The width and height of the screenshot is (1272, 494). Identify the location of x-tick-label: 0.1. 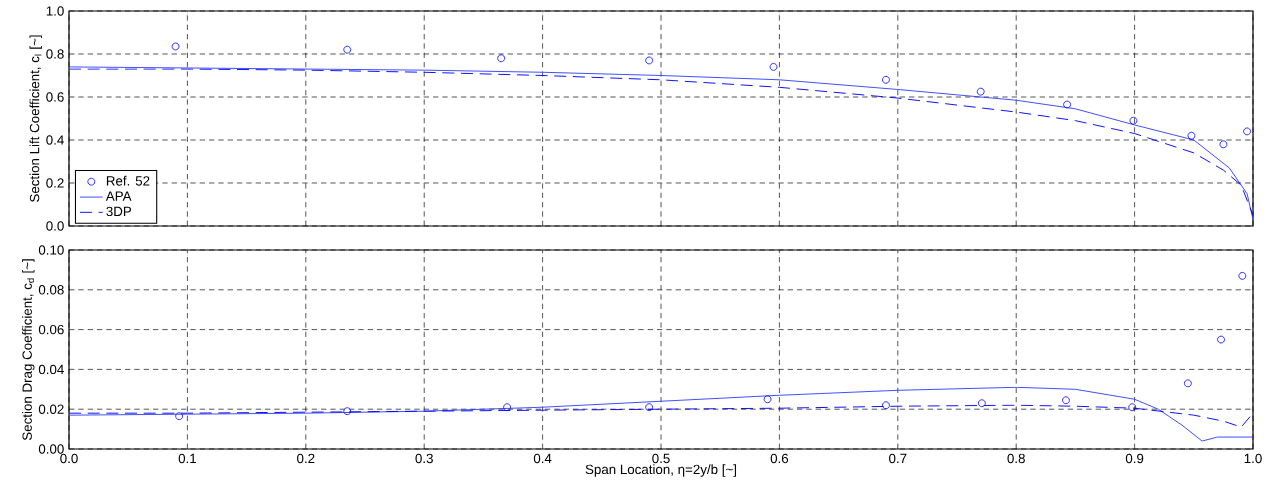
(187, 458).